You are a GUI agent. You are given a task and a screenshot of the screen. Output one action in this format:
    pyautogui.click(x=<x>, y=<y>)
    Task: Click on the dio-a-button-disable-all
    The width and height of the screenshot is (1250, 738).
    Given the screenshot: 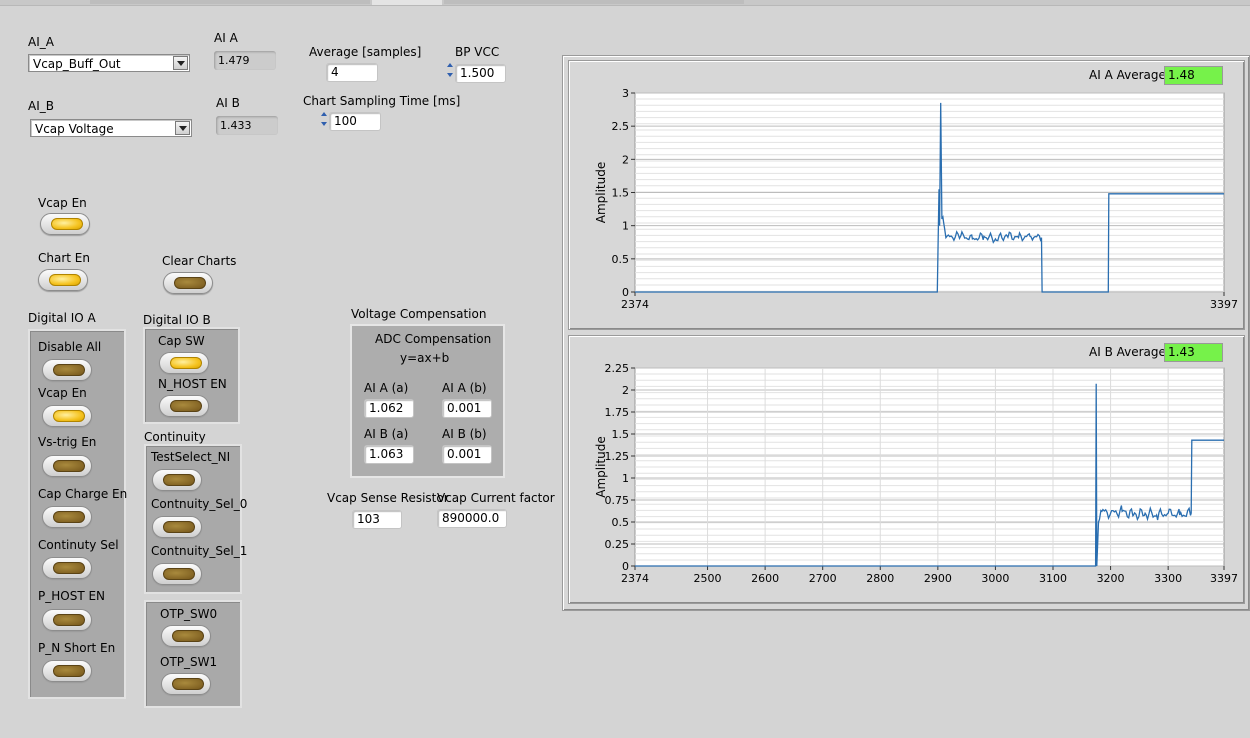 What is the action you would take?
    pyautogui.click(x=67, y=370)
    